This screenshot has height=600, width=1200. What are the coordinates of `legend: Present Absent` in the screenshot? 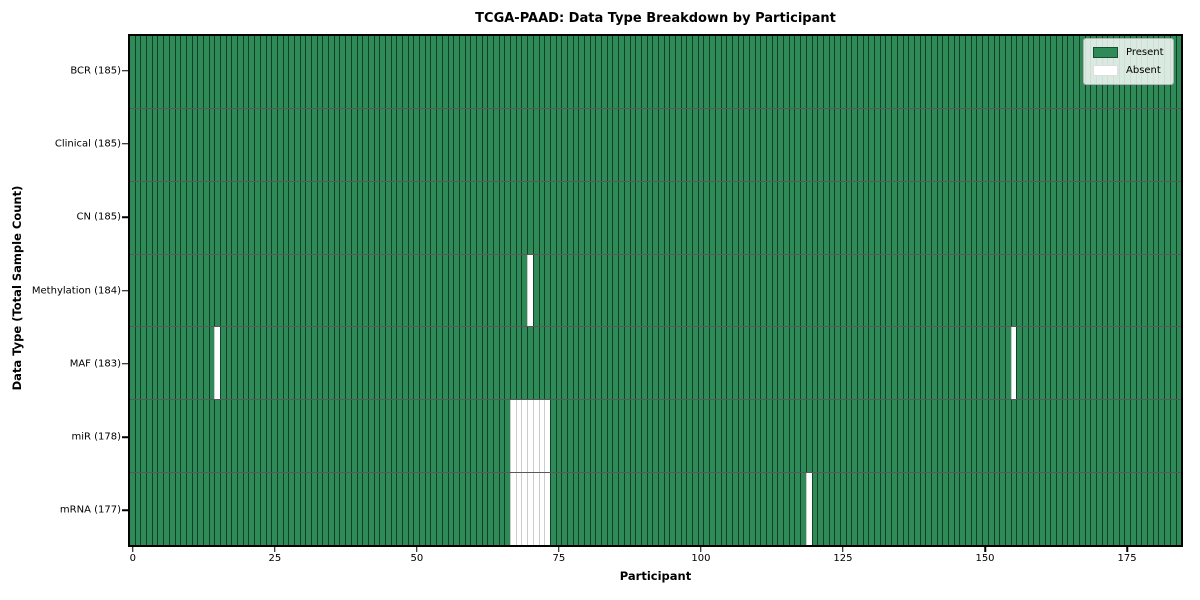 It's located at (1128, 61).